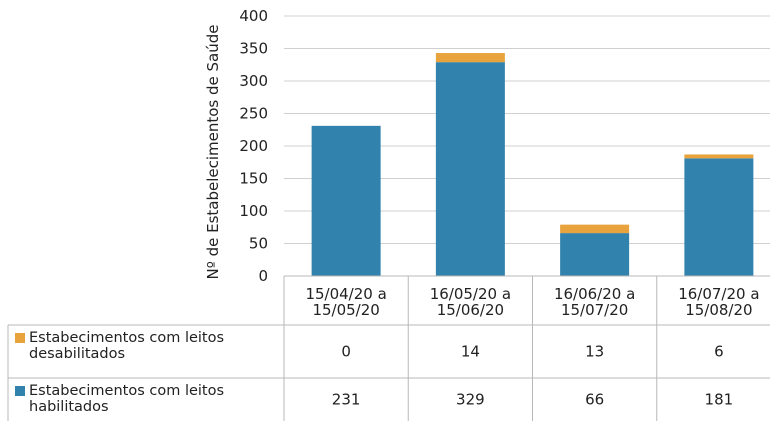 The width and height of the screenshot is (770, 421). Describe the element at coordinates (253, 81) in the screenshot. I see `y-tick-label: 300` at that location.